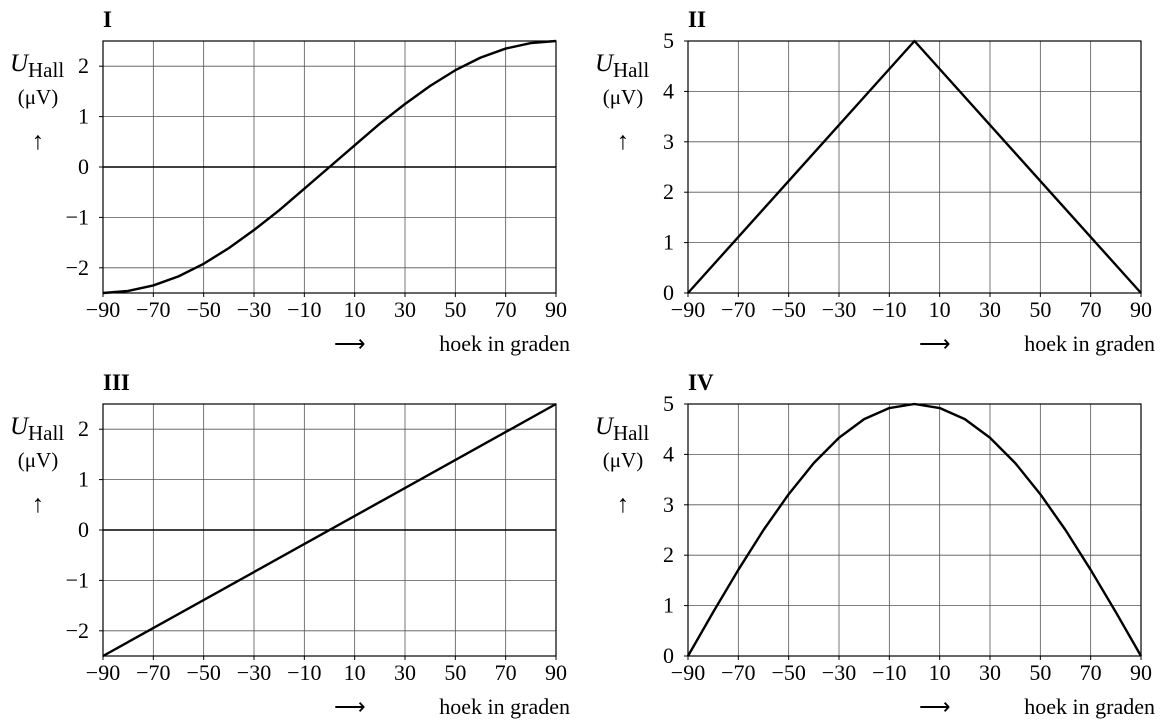  Describe the element at coordinates (701, 382) in the screenshot. I see `panel-title: IV` at that location.